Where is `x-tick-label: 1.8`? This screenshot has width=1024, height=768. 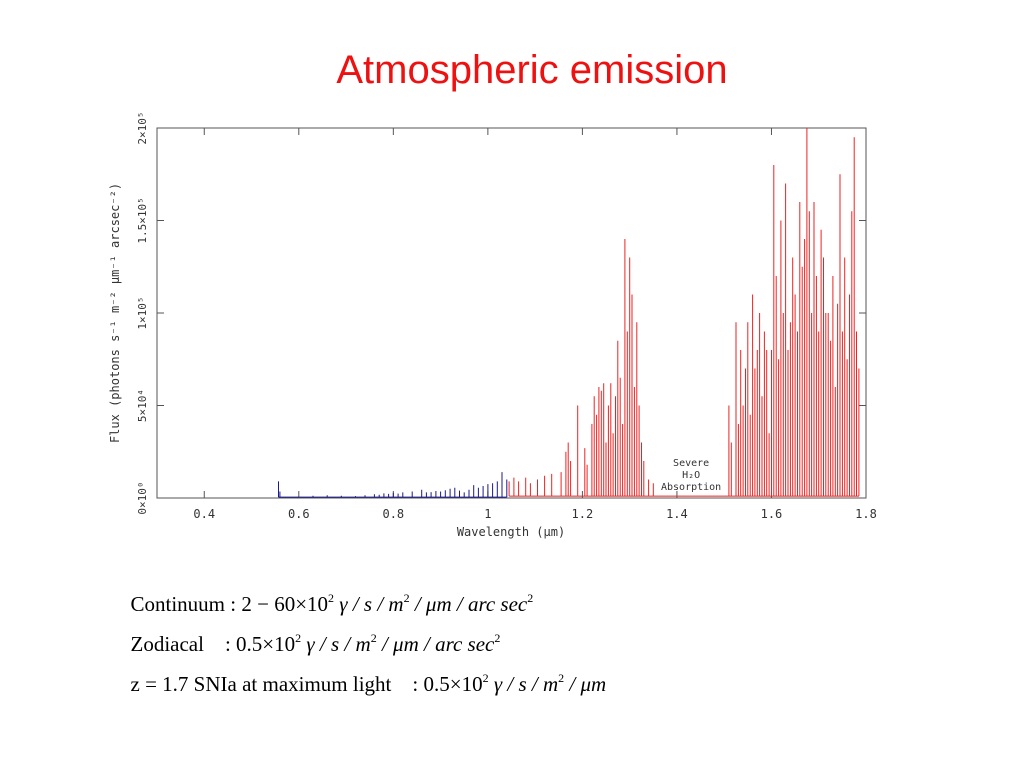 x-tick-label: 1.8 is located at coordinates (866, 514).